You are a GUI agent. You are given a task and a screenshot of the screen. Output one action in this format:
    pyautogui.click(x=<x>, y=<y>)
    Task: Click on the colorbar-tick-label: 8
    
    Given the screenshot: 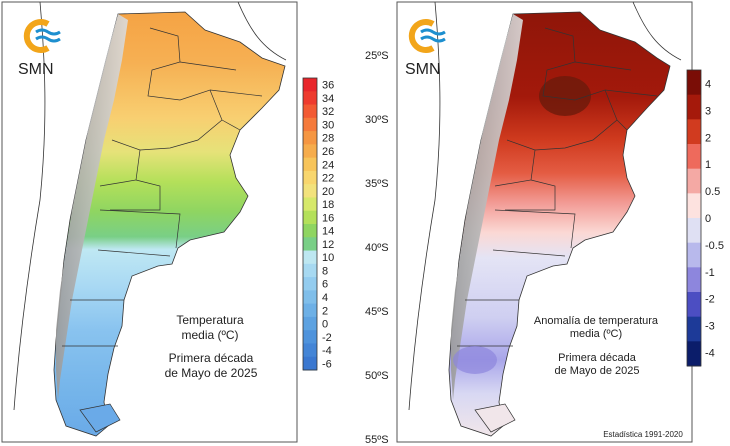 What is the action you would take?
    pyautogui.click(x=325, y=271)
    